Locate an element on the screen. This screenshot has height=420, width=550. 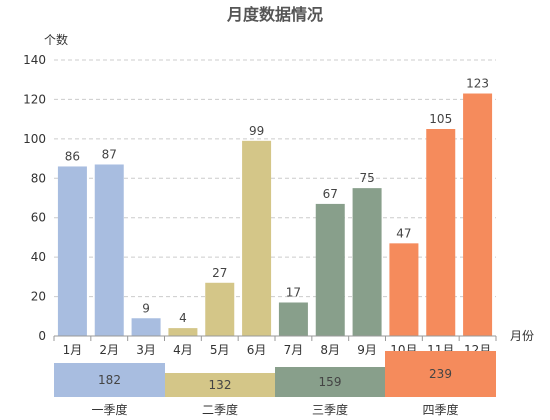
x-tick-label: 7月 is located at coordinates (294, 350).